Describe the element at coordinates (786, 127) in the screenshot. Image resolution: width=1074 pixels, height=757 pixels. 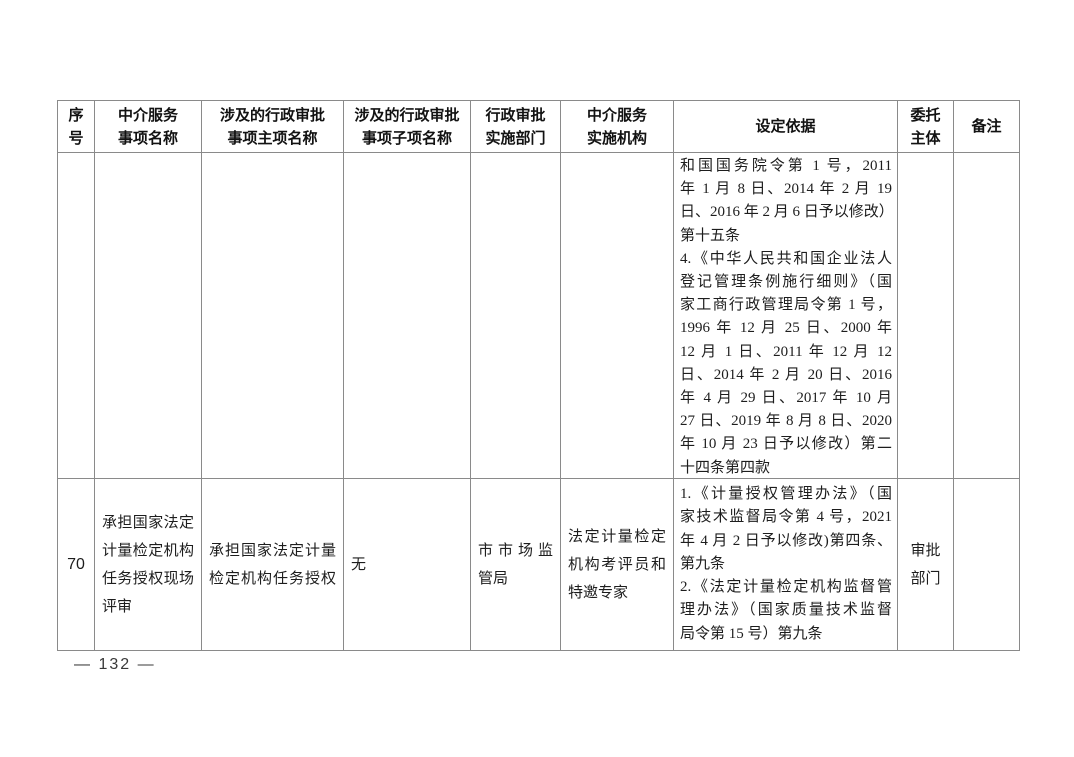
I see `header-basis: 设定依据` at that location.